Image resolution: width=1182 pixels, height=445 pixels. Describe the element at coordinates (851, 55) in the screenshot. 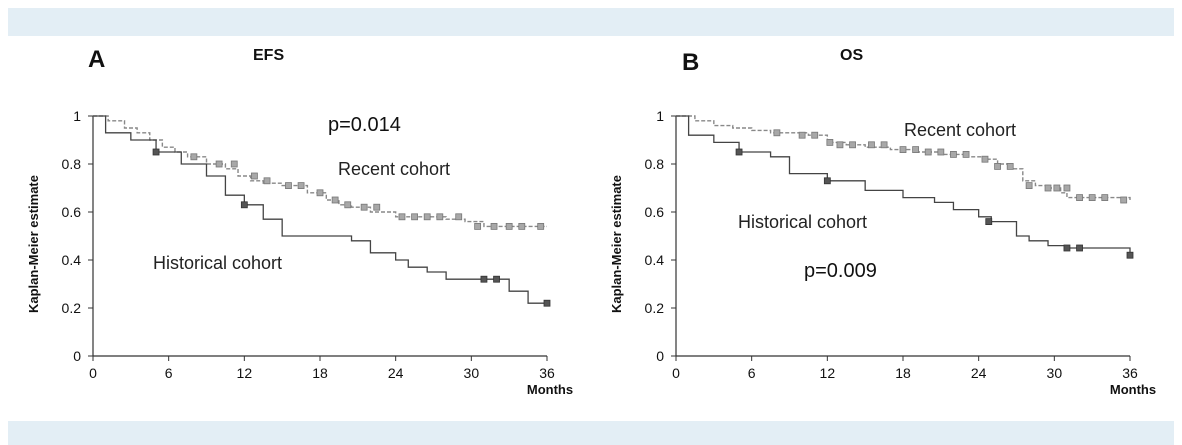

I see `chart-title: OS` at that location.